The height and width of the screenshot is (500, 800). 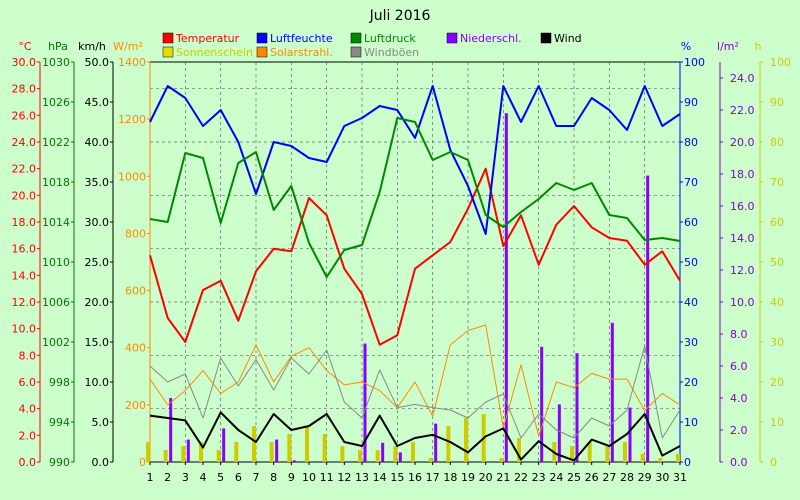 What do you see at coordinates (256, 477) in the screenshot?
I see `x-tick-label: 7` at bounding box center [256, 477].